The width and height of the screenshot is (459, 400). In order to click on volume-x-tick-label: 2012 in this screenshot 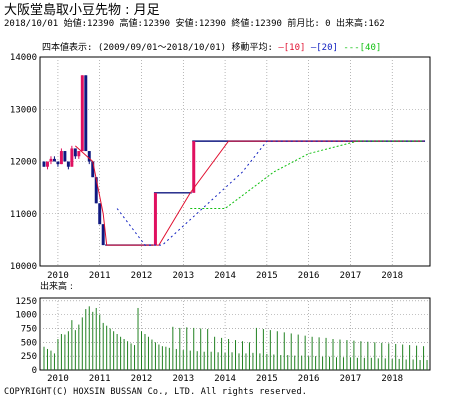, I will do `click(142, 379)`.